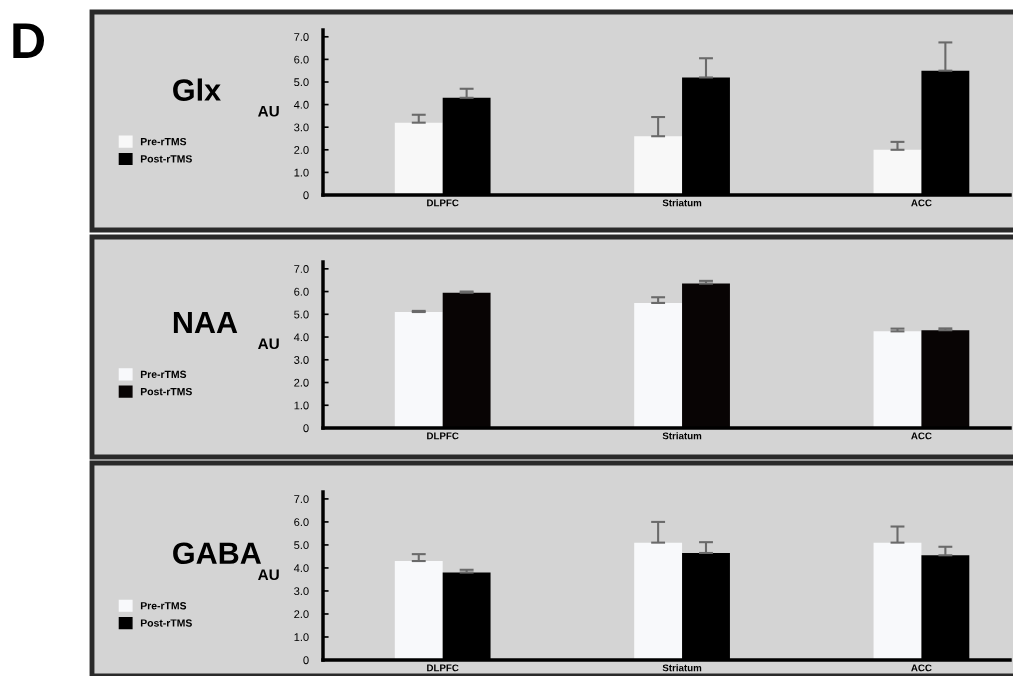 The image size is (1013, 676). Describe the element at coordinates (205, 322) in the screenshot. I see `text: NAA` at that location.